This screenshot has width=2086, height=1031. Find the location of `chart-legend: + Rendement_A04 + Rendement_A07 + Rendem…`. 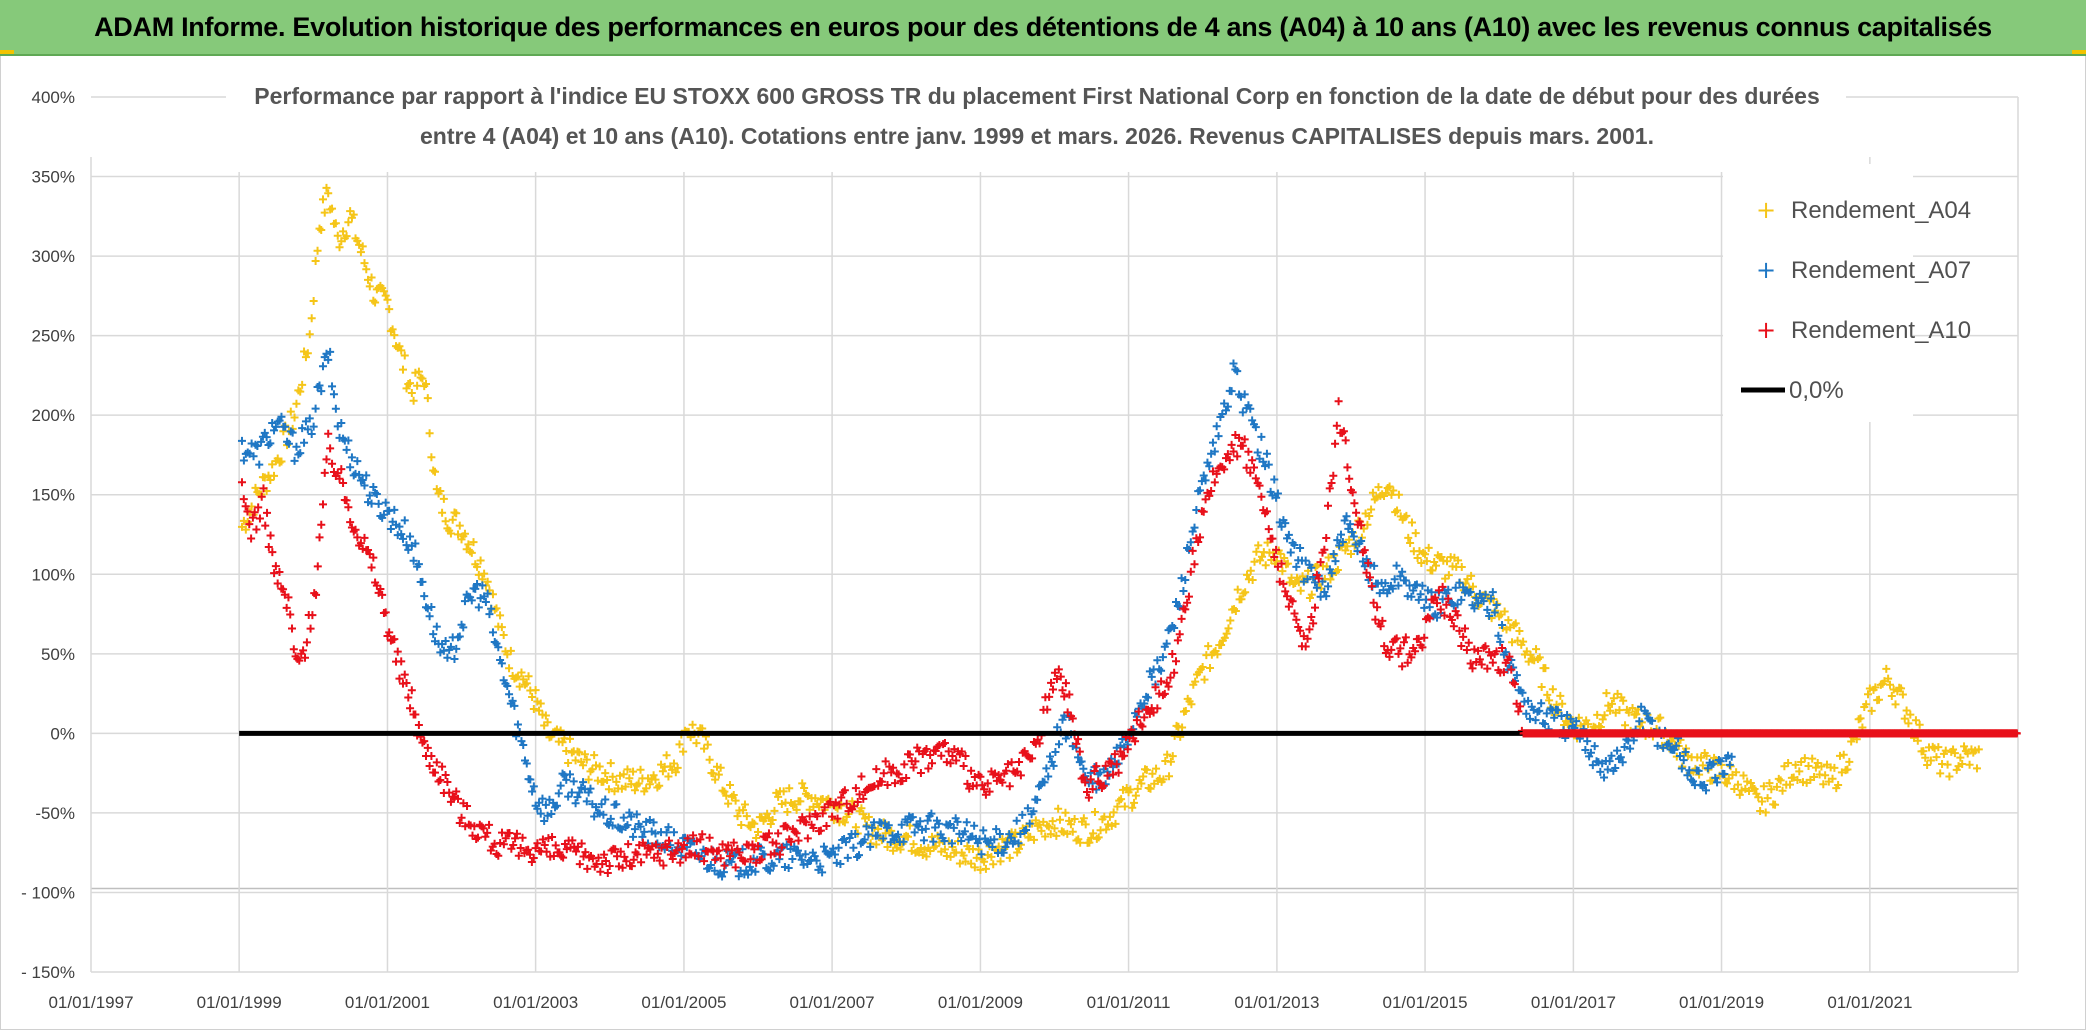

chart-legend: + Rendement_A04 + Rendement_A07 + Rendem… is located at coordinates (1847, 293).